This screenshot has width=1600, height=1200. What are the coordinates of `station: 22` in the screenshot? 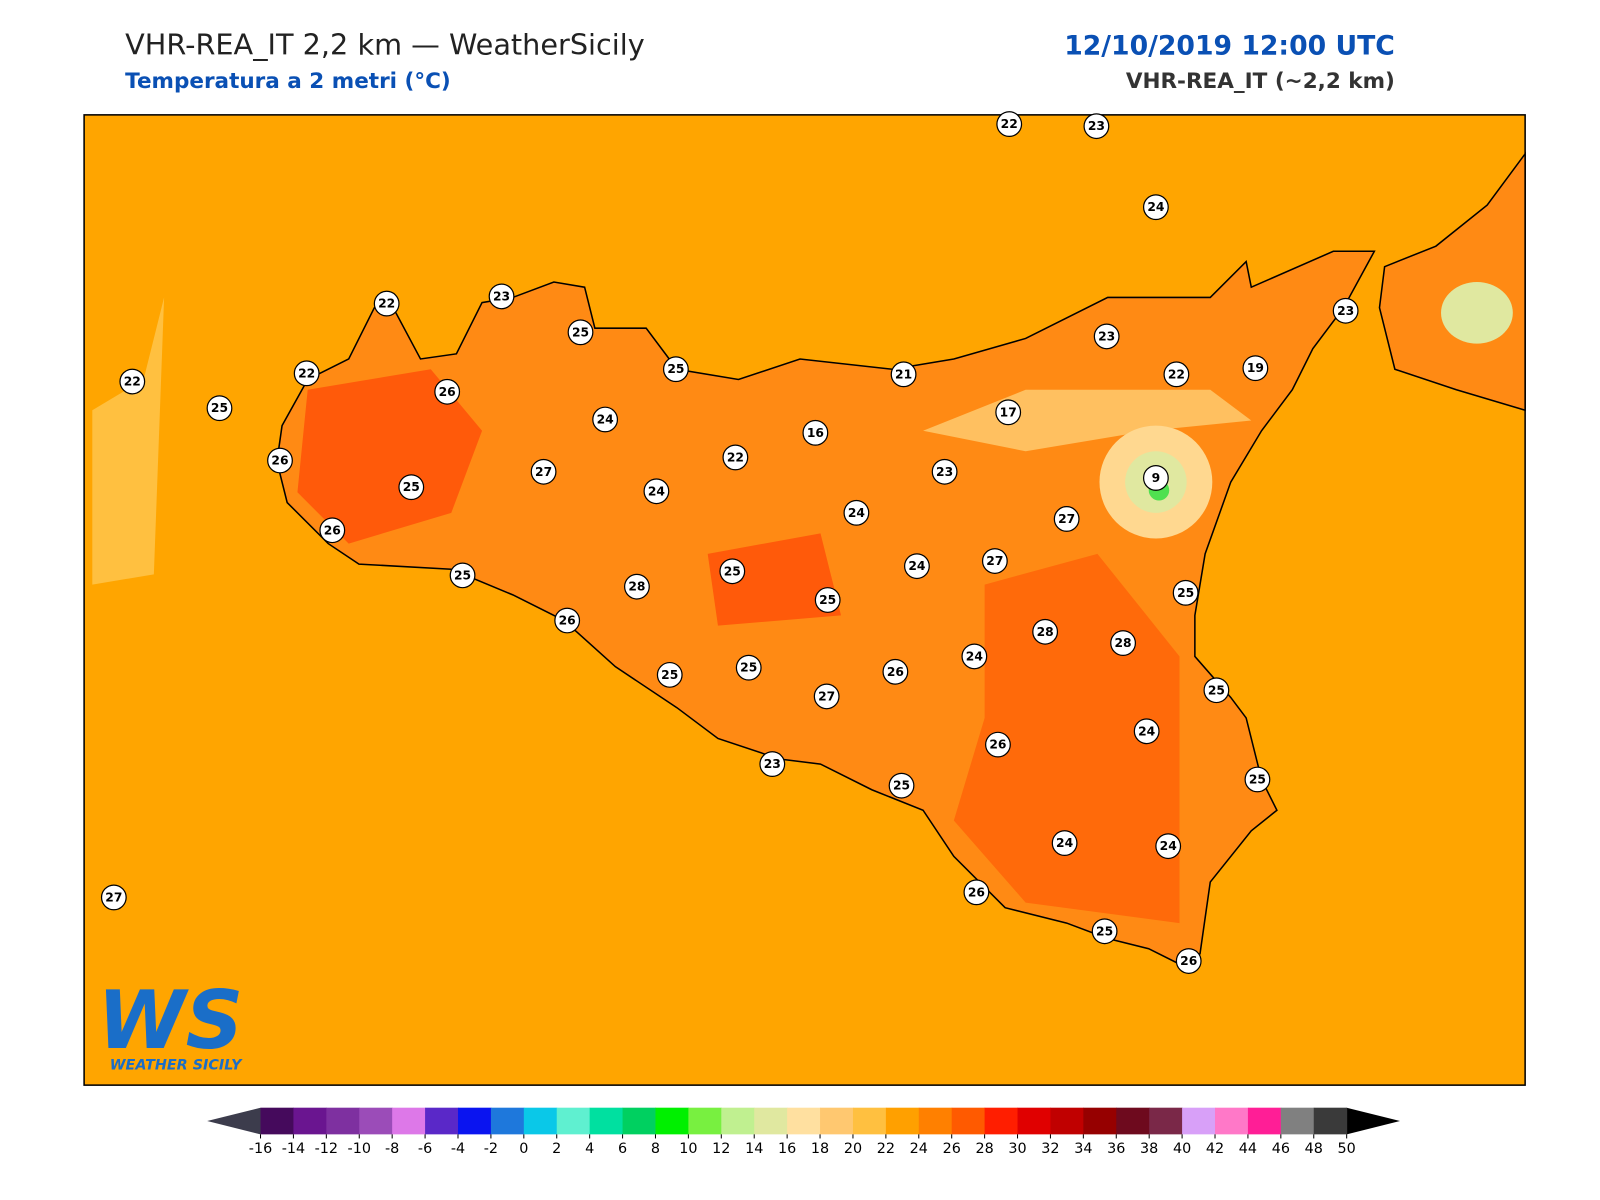 It's located at (386, 303).